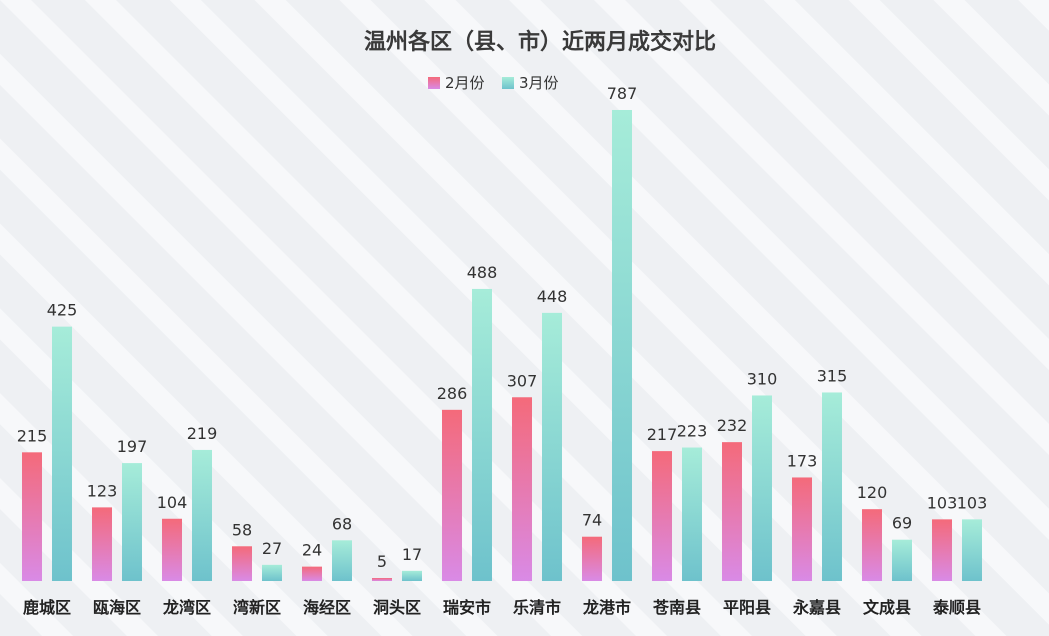 The height and width of the screenshot is (636, 1049). Describe the element at coordinates (732, 425) in the screenshot. I see `value-label-feb-10: 232` at that location.